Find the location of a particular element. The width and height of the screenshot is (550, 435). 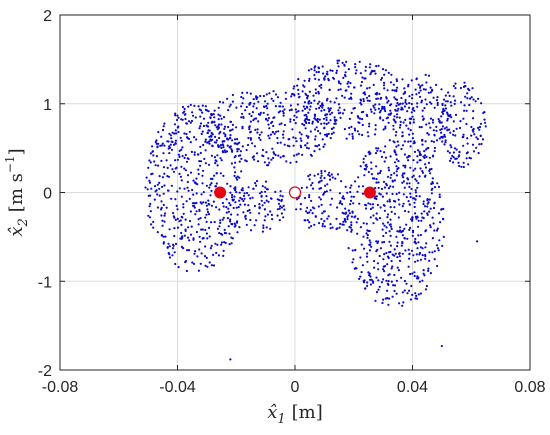

y-axis-title-unit: [m s is located at coordinates (16, 192).